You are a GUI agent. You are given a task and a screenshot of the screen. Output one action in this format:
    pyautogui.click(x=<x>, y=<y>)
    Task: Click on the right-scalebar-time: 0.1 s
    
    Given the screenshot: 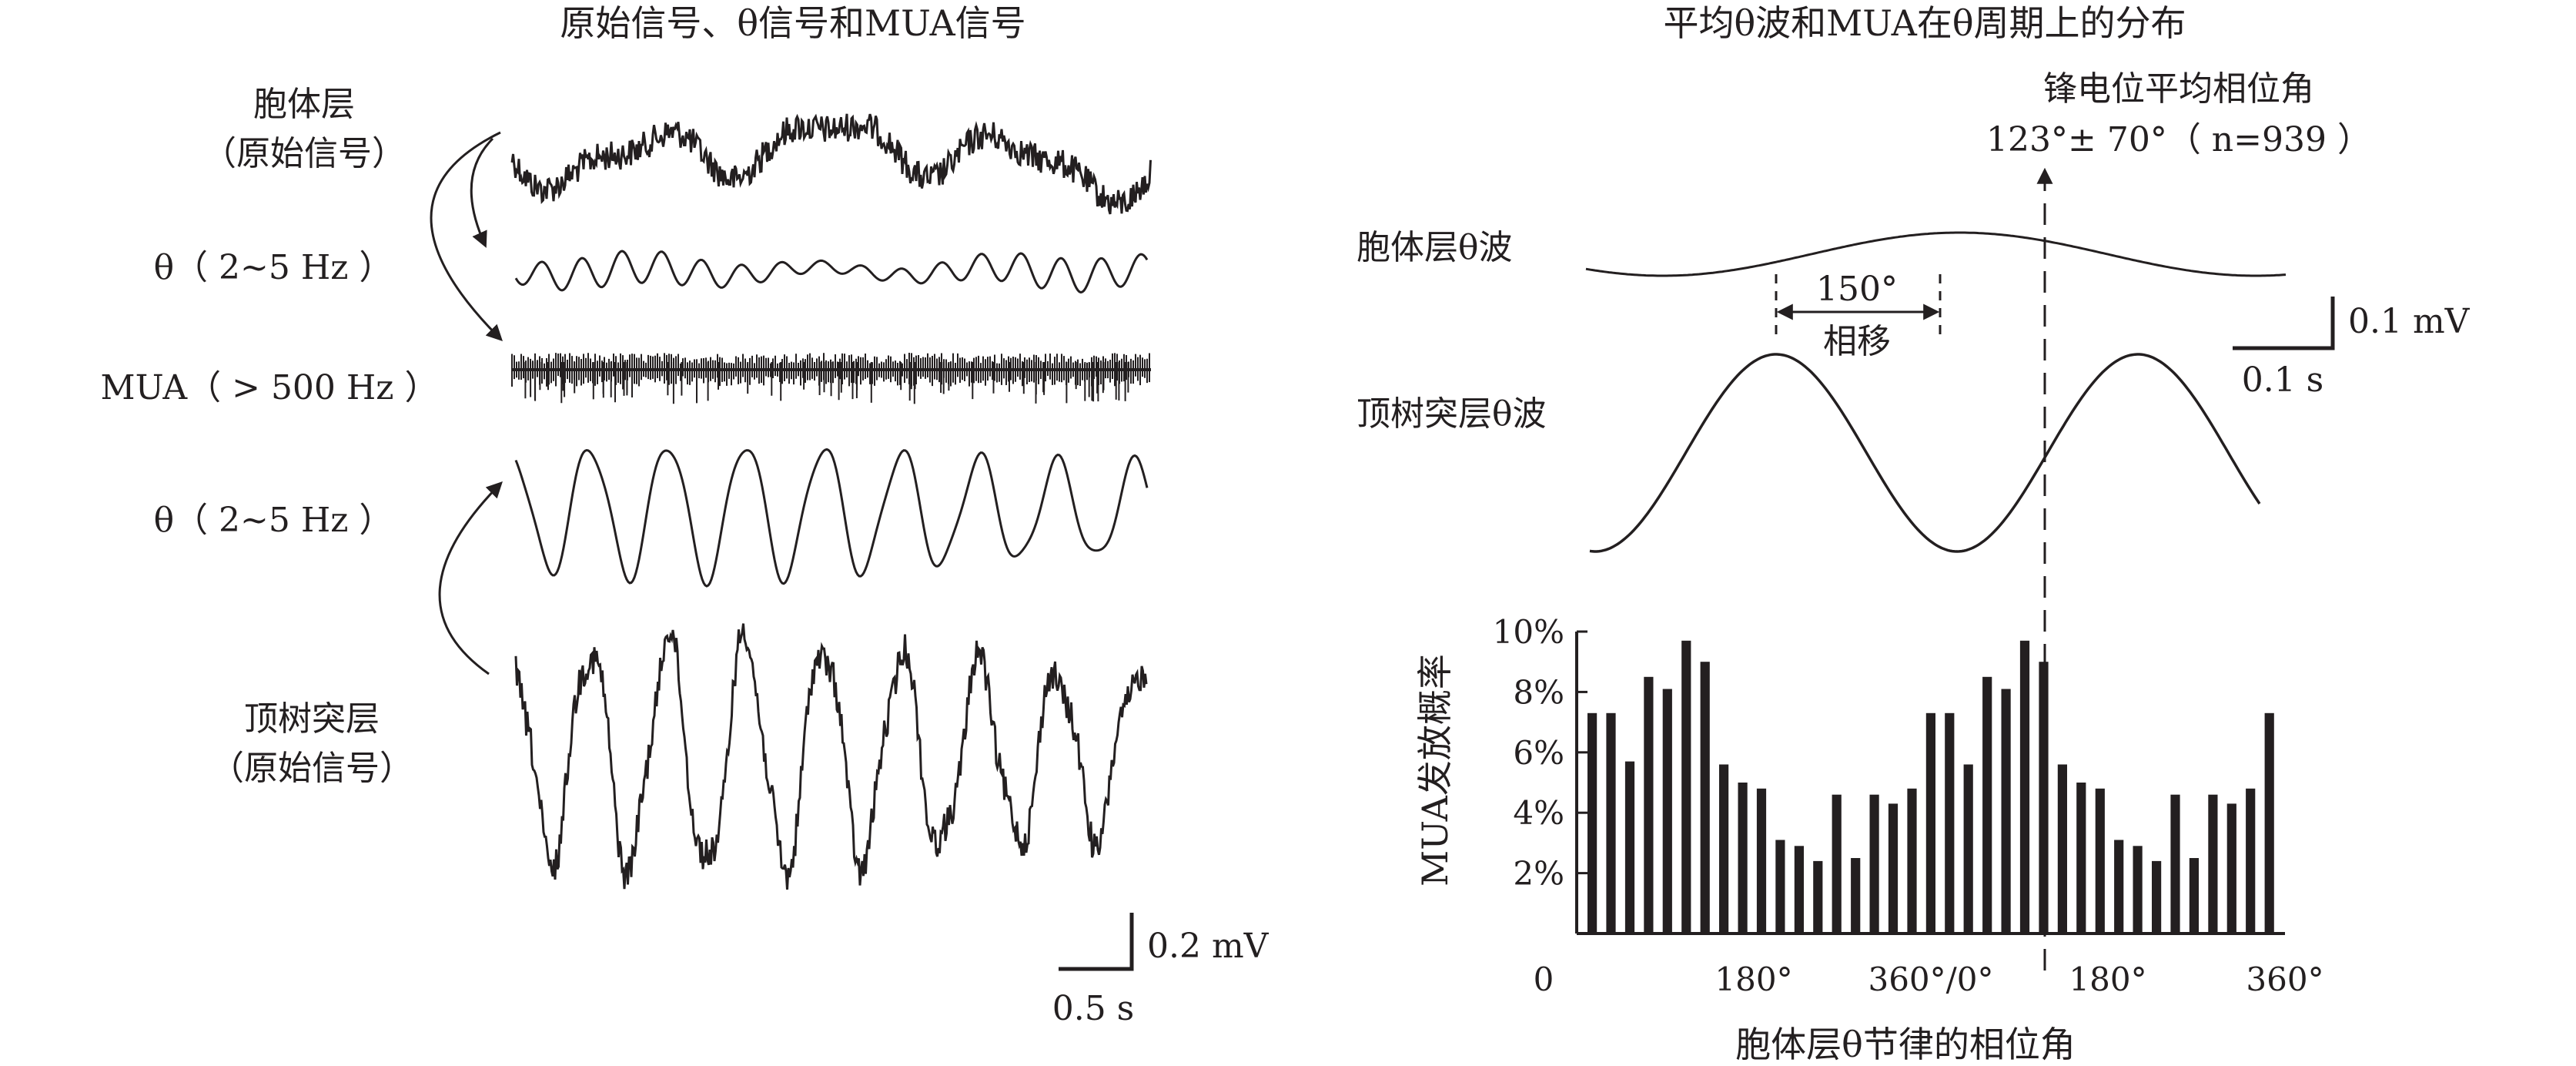 What is the action you would take?
    pyautogui.click(x=2283, y=380)
    